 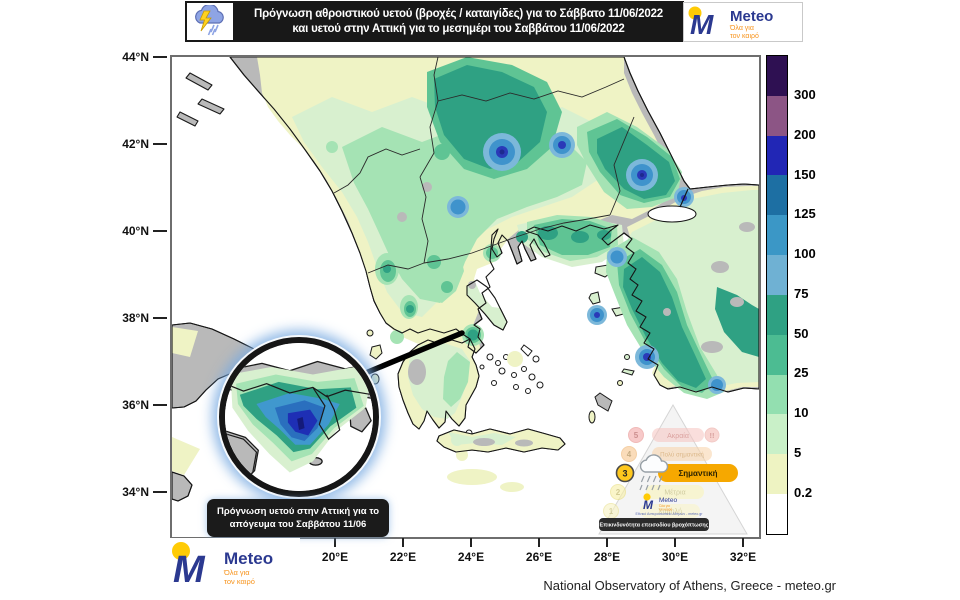 What do you see at coordinates (801, 372) in the screenshot?
I see `colorbar-label-25: 25` at bounding box center [801, 372].